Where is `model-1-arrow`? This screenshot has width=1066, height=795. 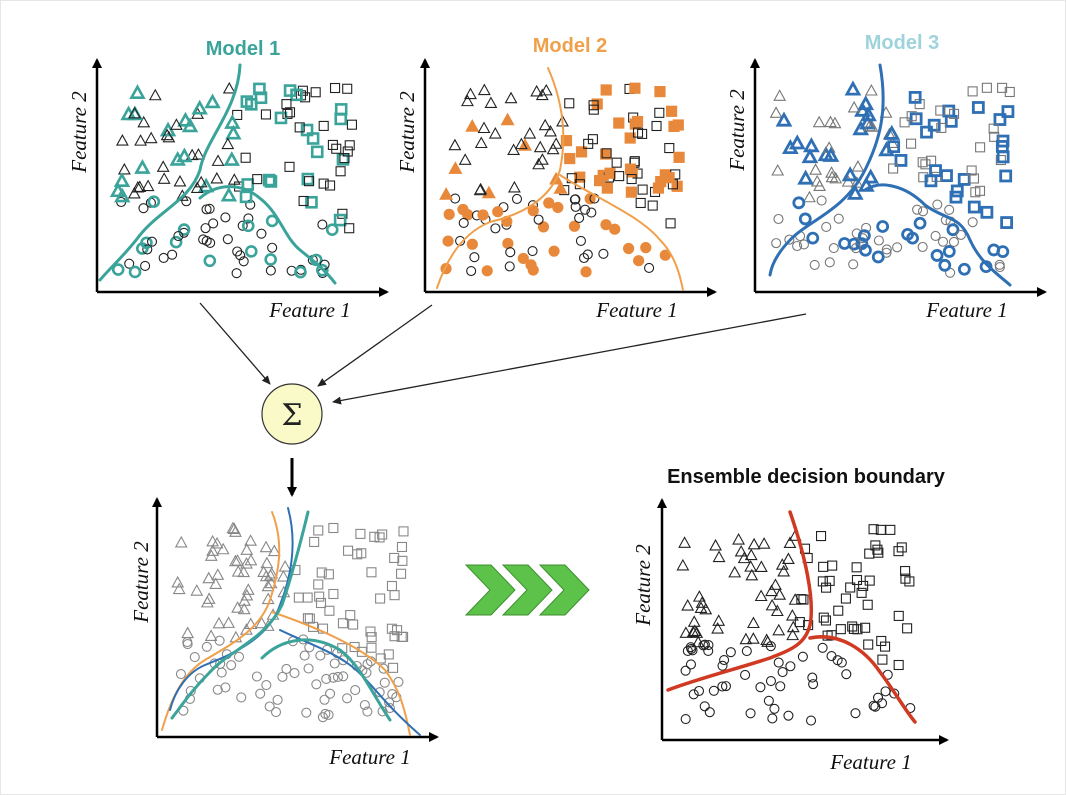 model-1-arrow is located at coordinates (235, 343).